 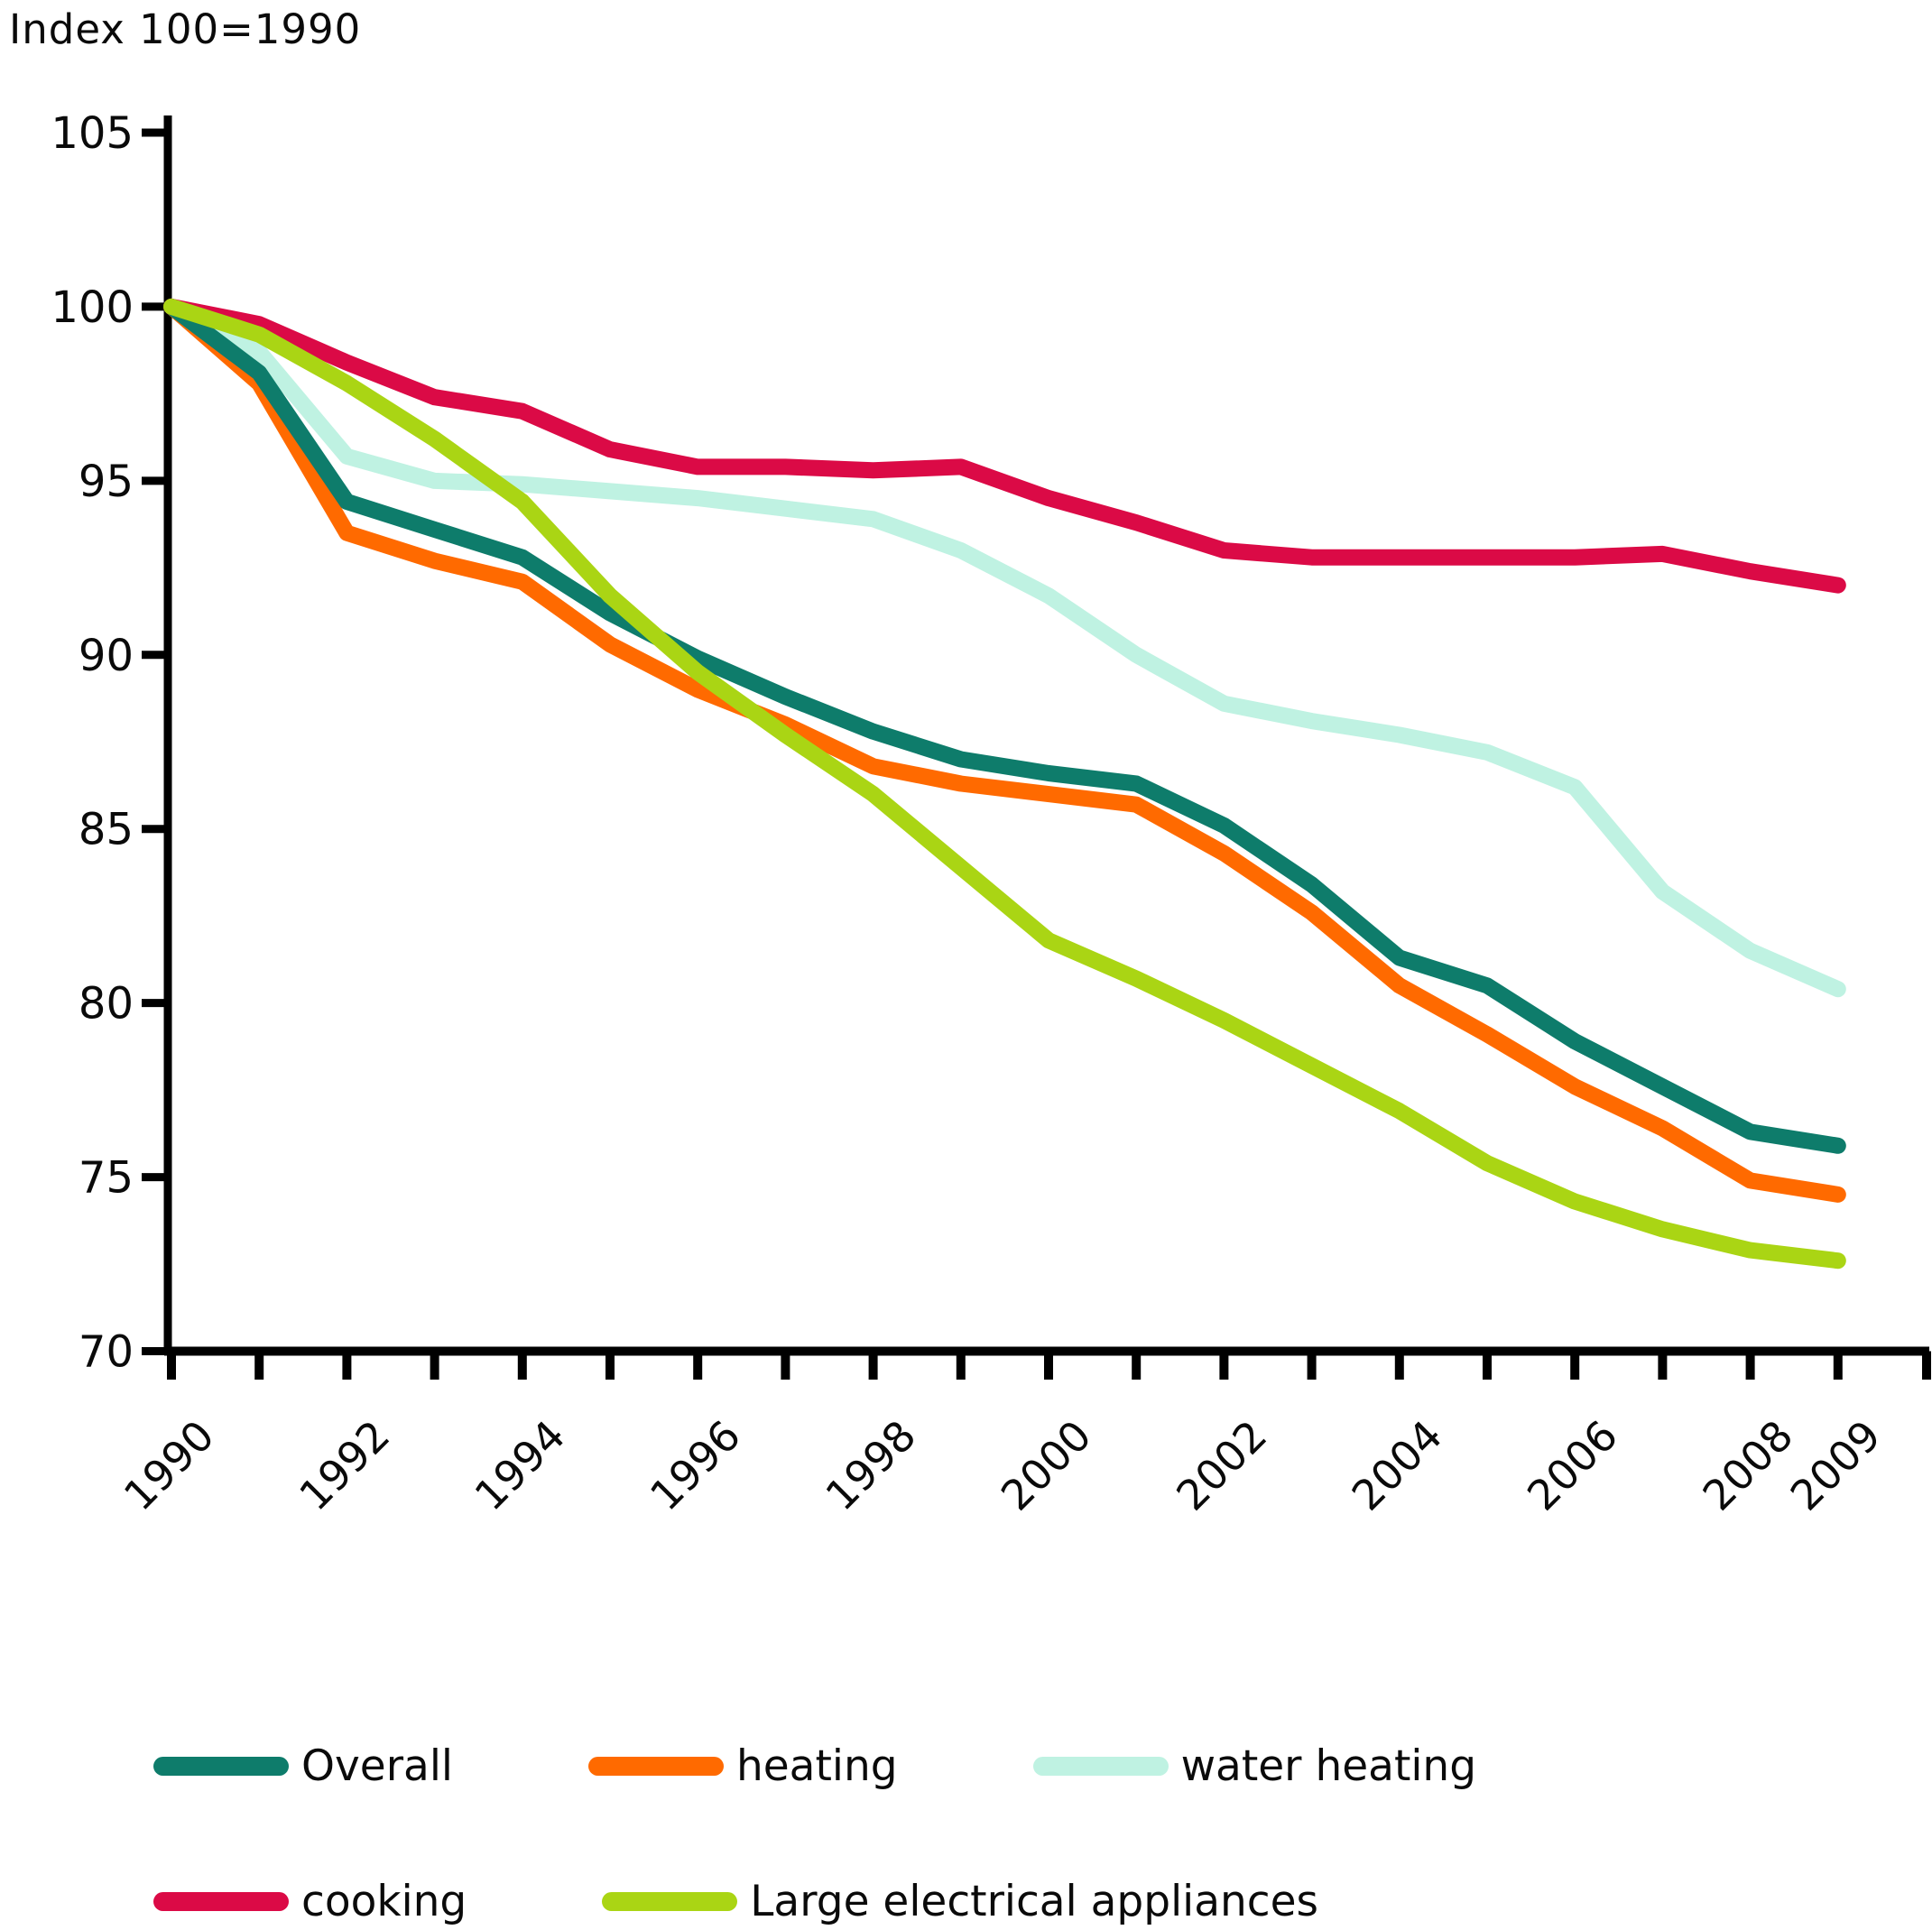 I want to click on y-tick-label-100: 100, so click(x=92, y=307).